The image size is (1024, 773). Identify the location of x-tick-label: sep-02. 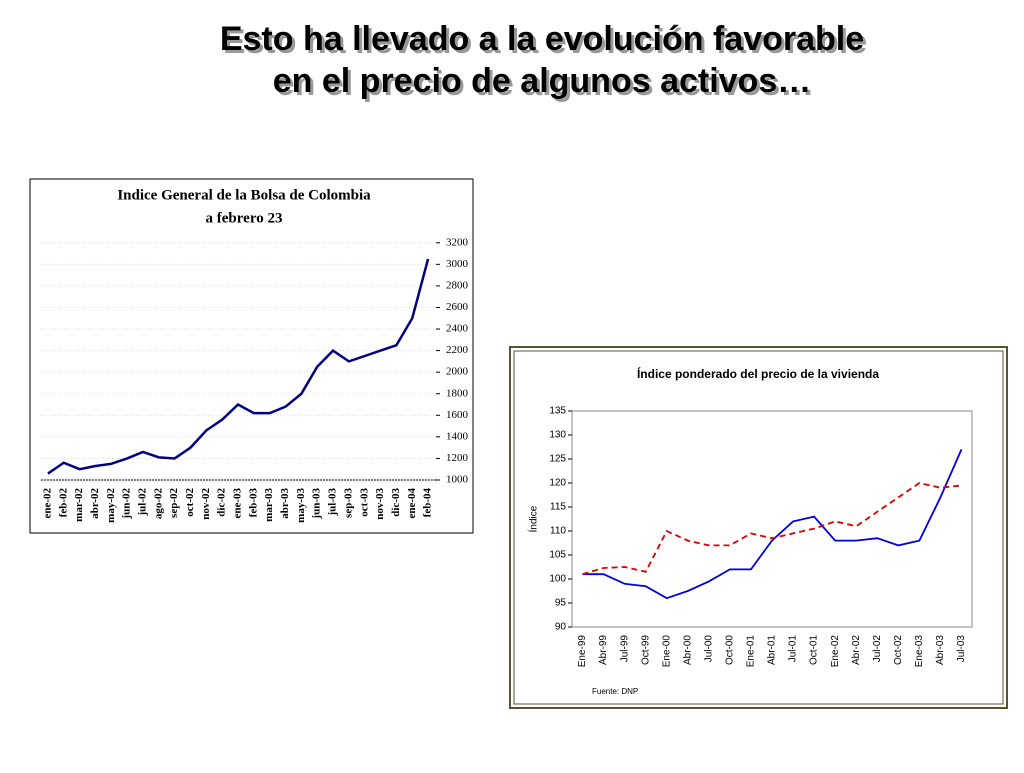
(174, 503).